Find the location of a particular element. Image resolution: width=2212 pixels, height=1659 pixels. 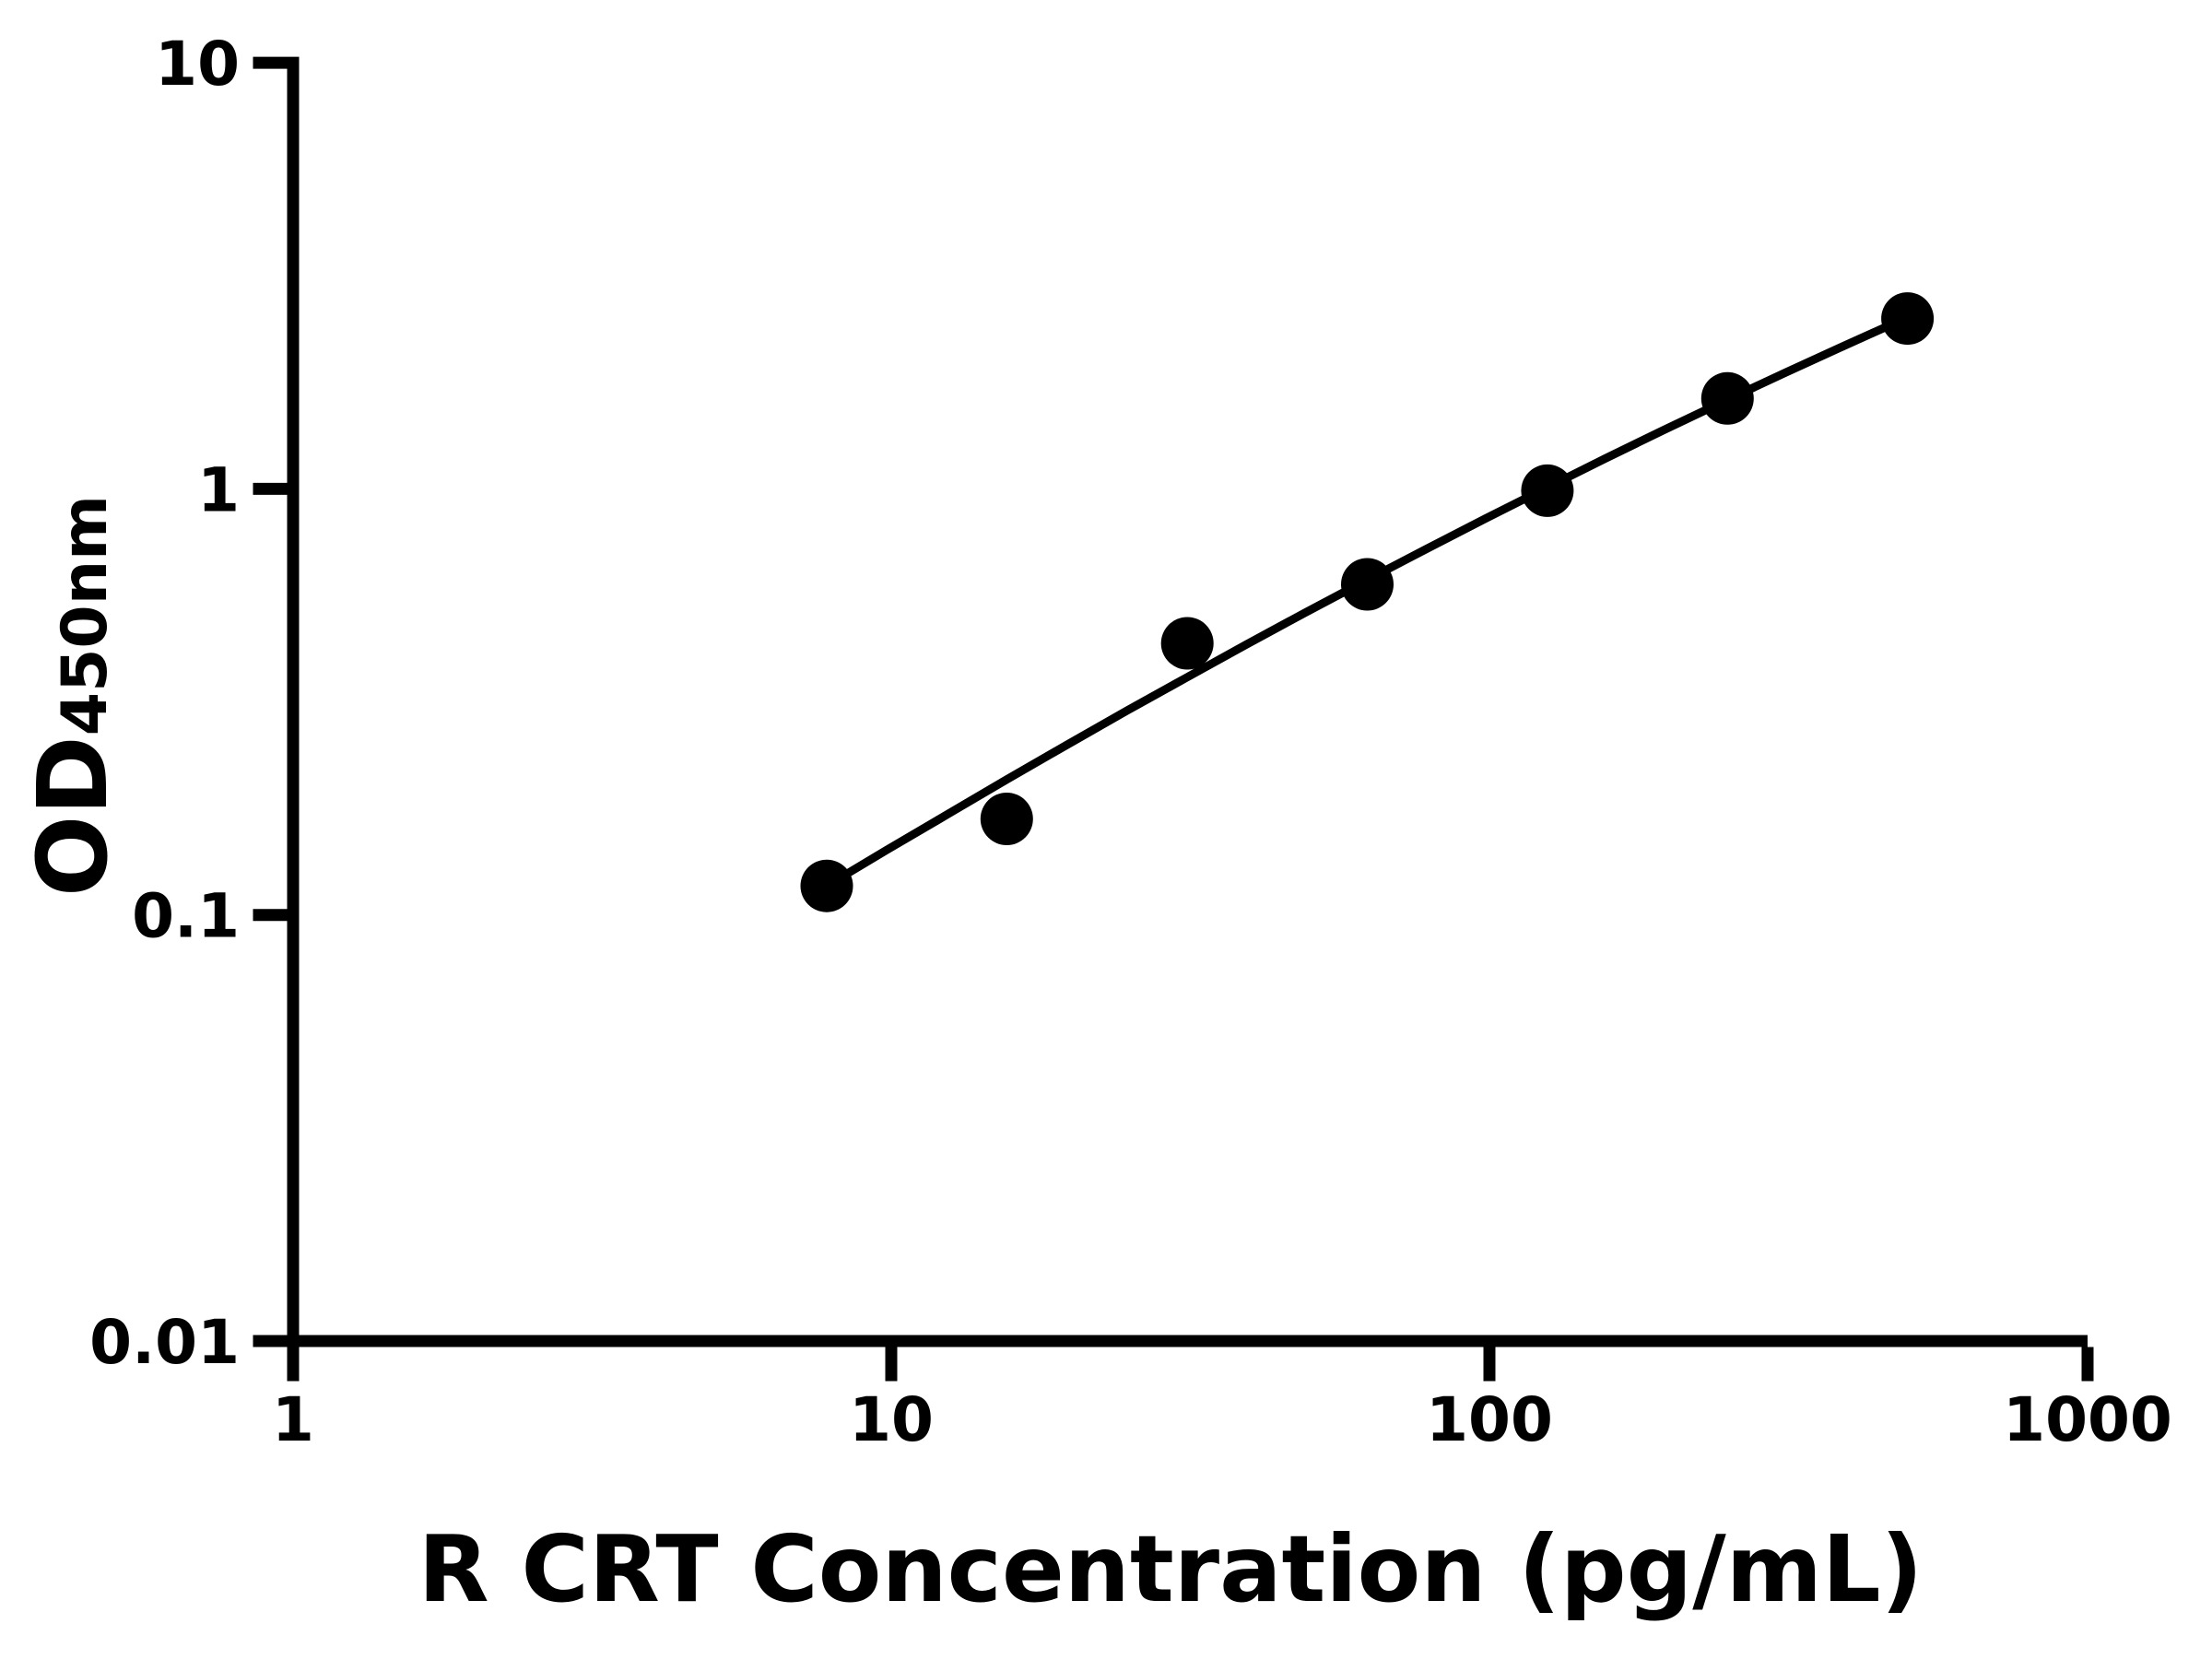

y-axis-tick-labels: 10 1 0.1 0.01 is located at coordinates (164, 703).